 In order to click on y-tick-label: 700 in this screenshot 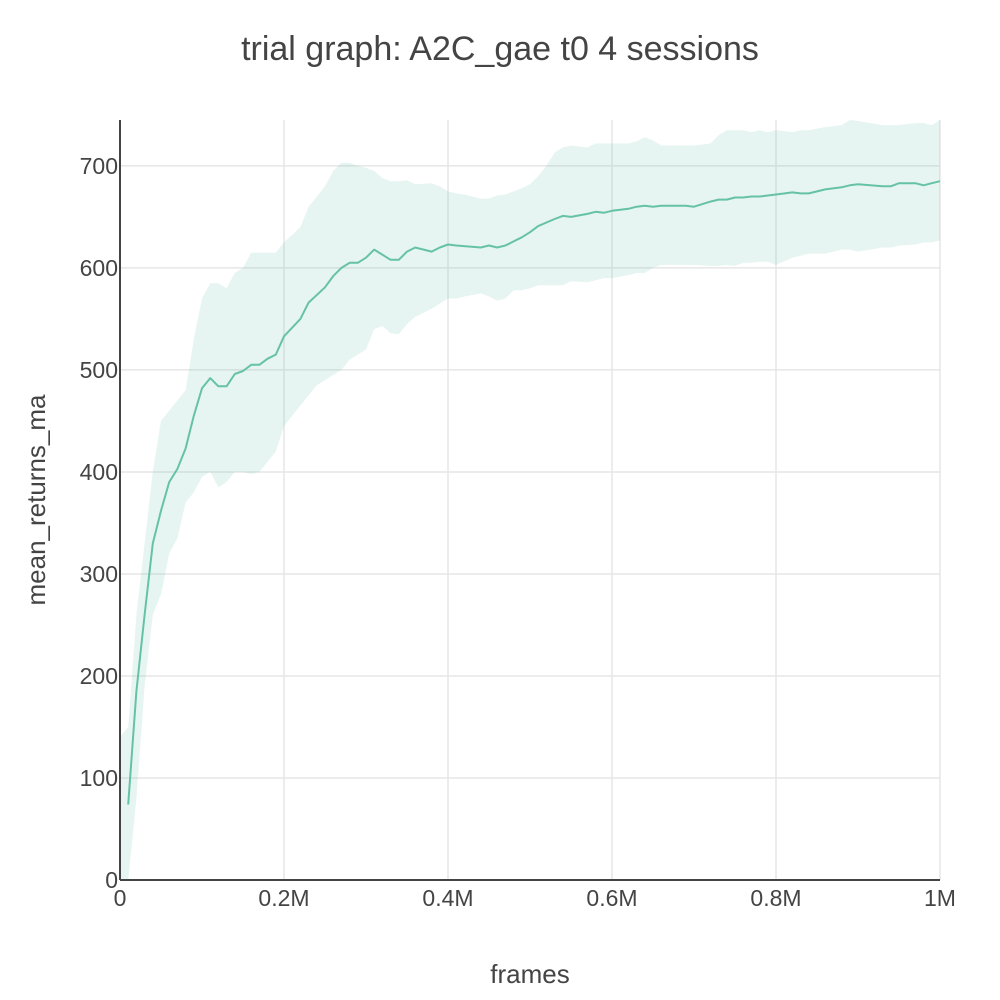, I will do `click(99, 166)`.